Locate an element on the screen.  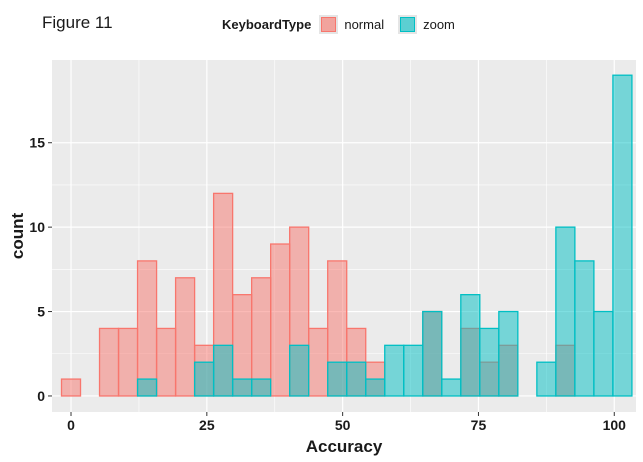
x-tick-label: 50 is located at coordinates (343, 425).